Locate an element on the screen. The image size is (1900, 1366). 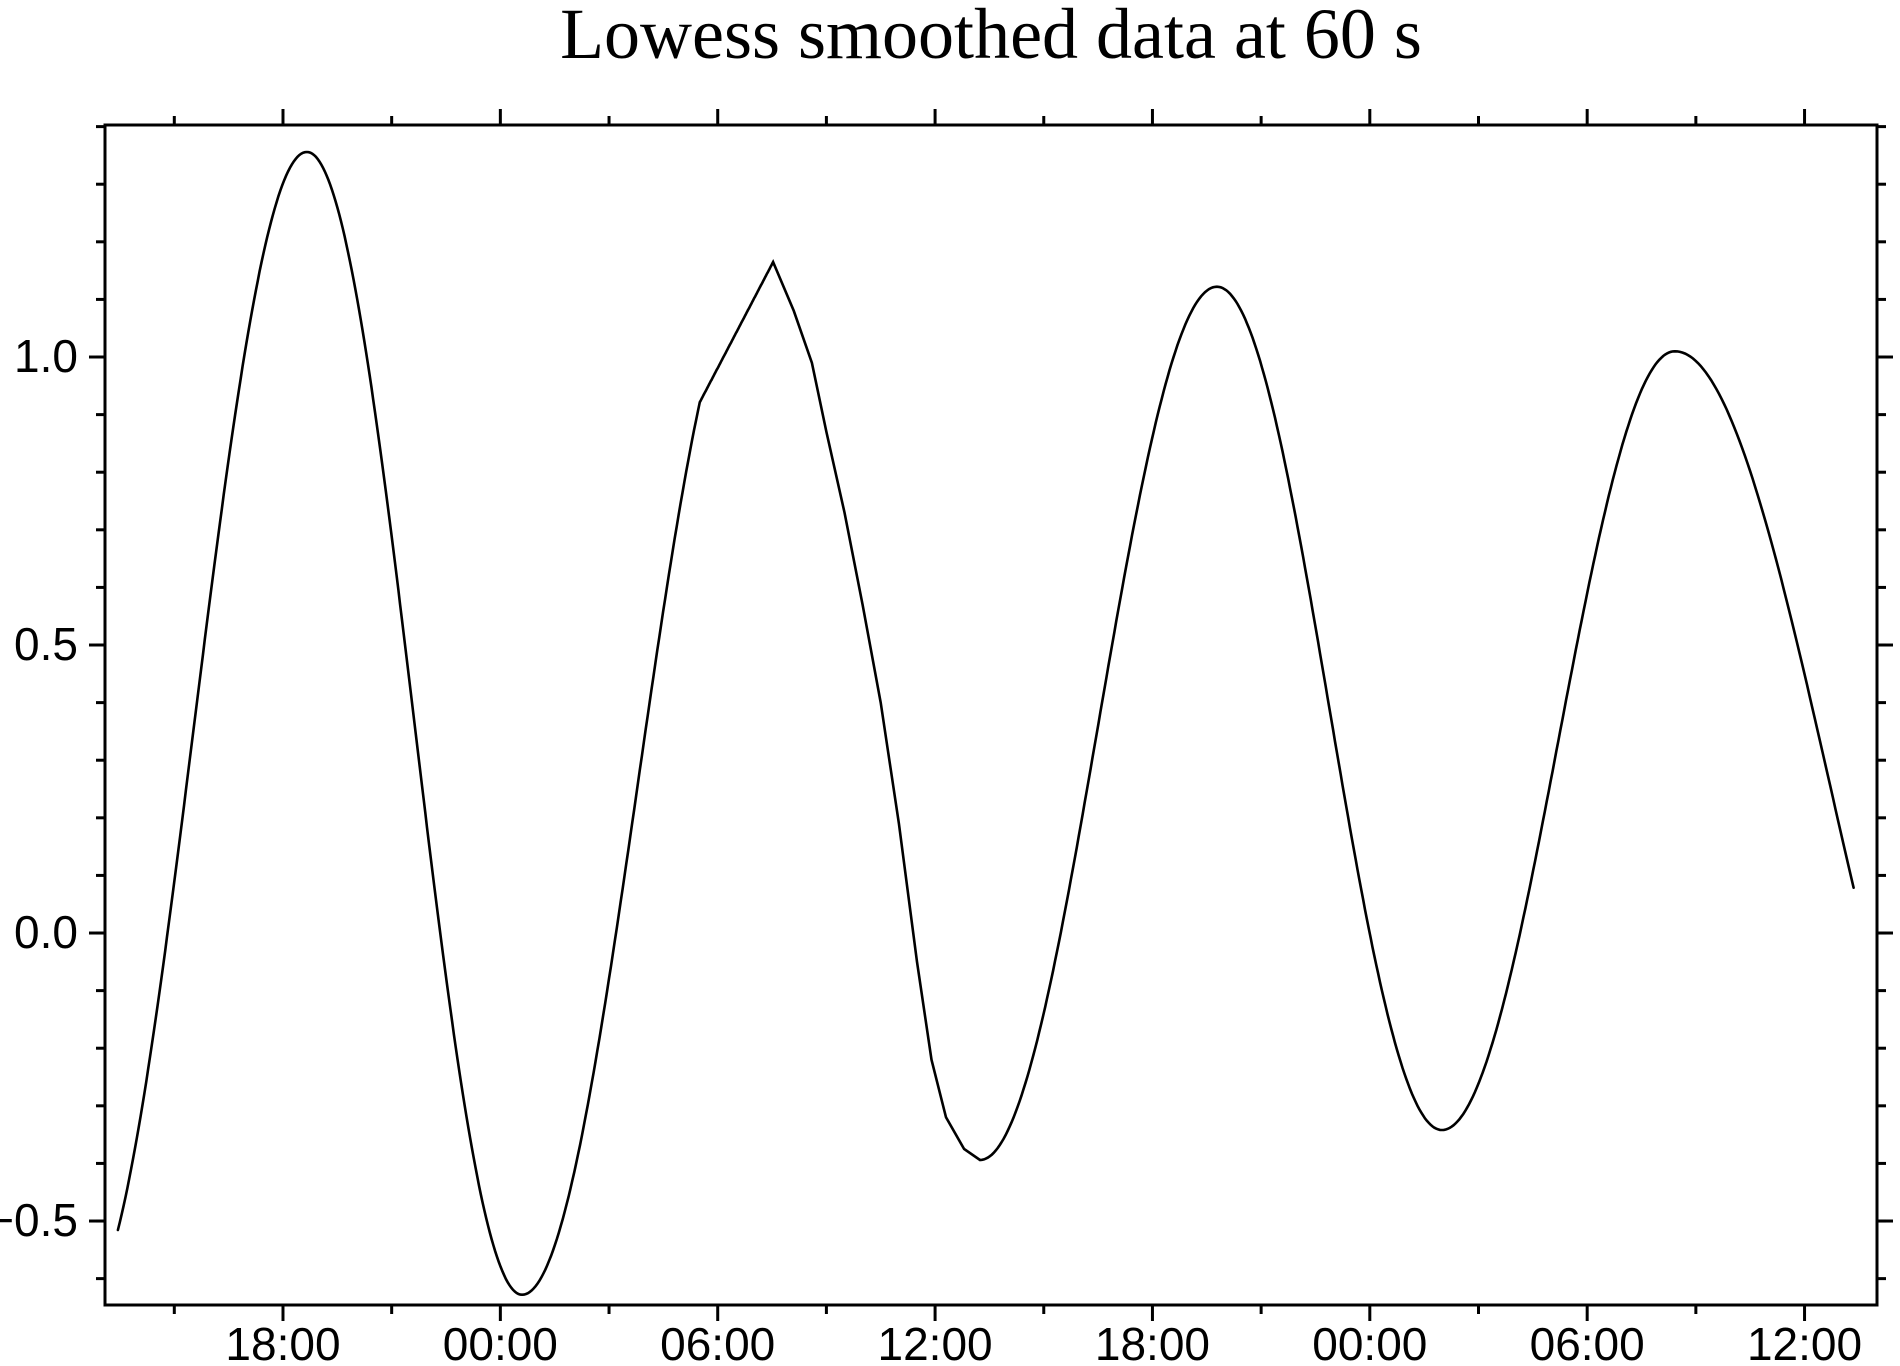
y-tick-label: 0.0 is located at coordinates (46, 932).